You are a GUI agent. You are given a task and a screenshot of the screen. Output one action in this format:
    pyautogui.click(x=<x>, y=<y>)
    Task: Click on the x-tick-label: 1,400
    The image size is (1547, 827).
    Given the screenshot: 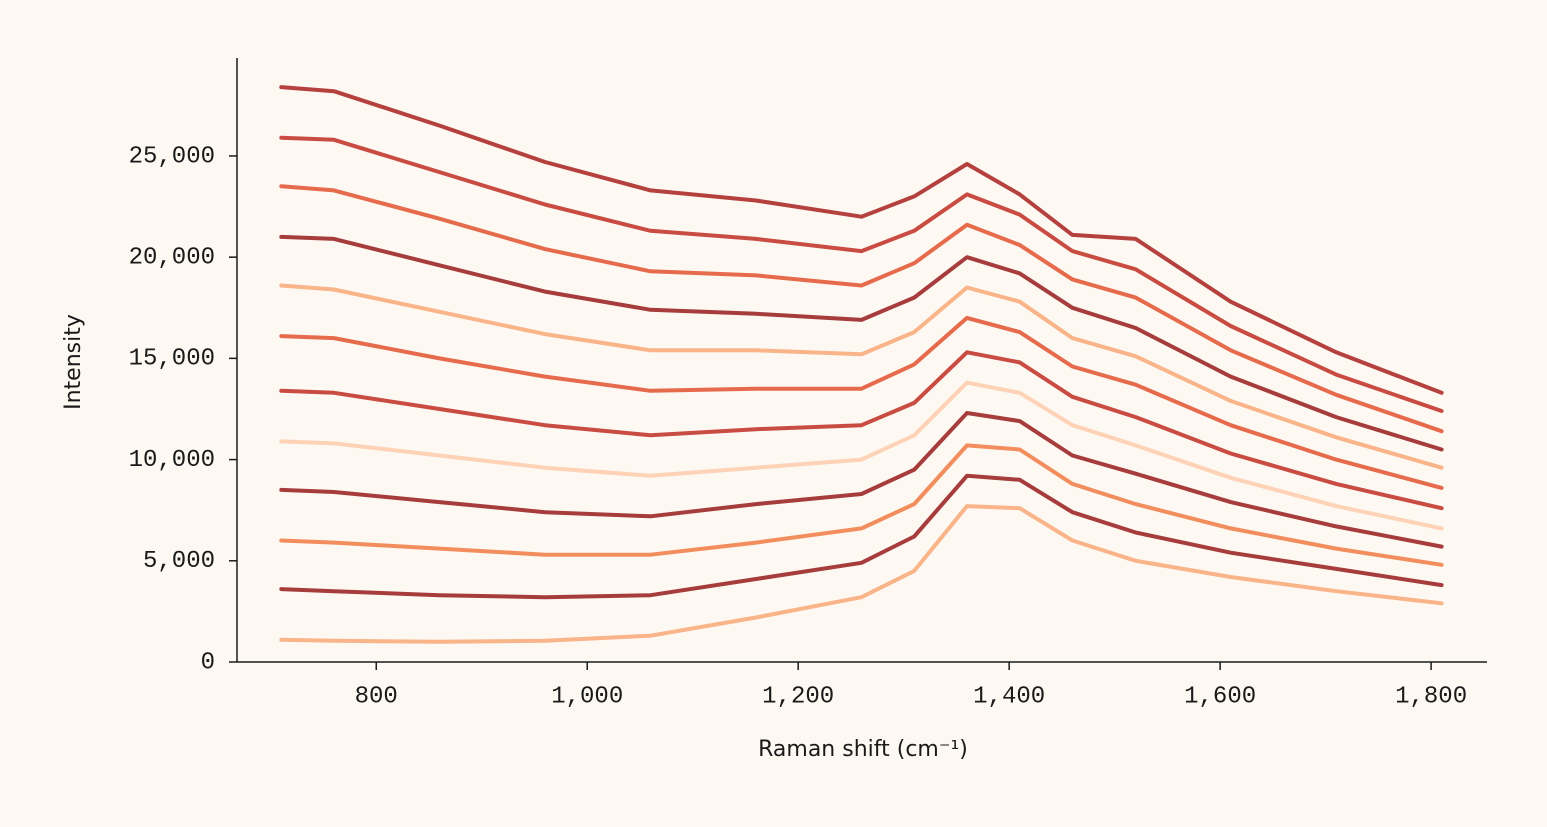 What is the action you would take?
    pyautogui.click(x=1009, y=696)
    